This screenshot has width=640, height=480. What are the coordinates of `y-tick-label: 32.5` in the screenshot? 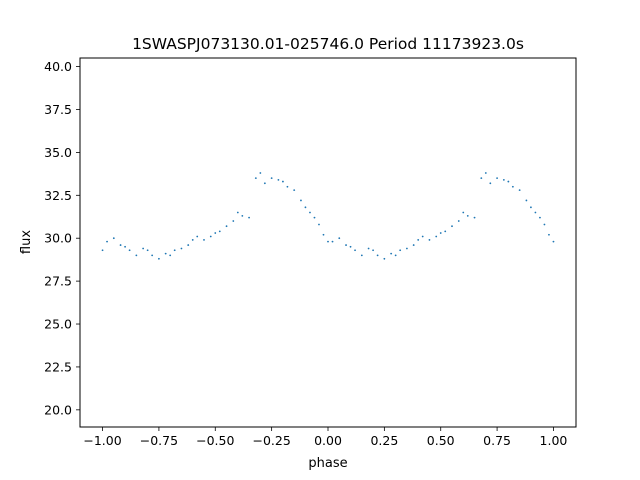 It's located at (58, 195).